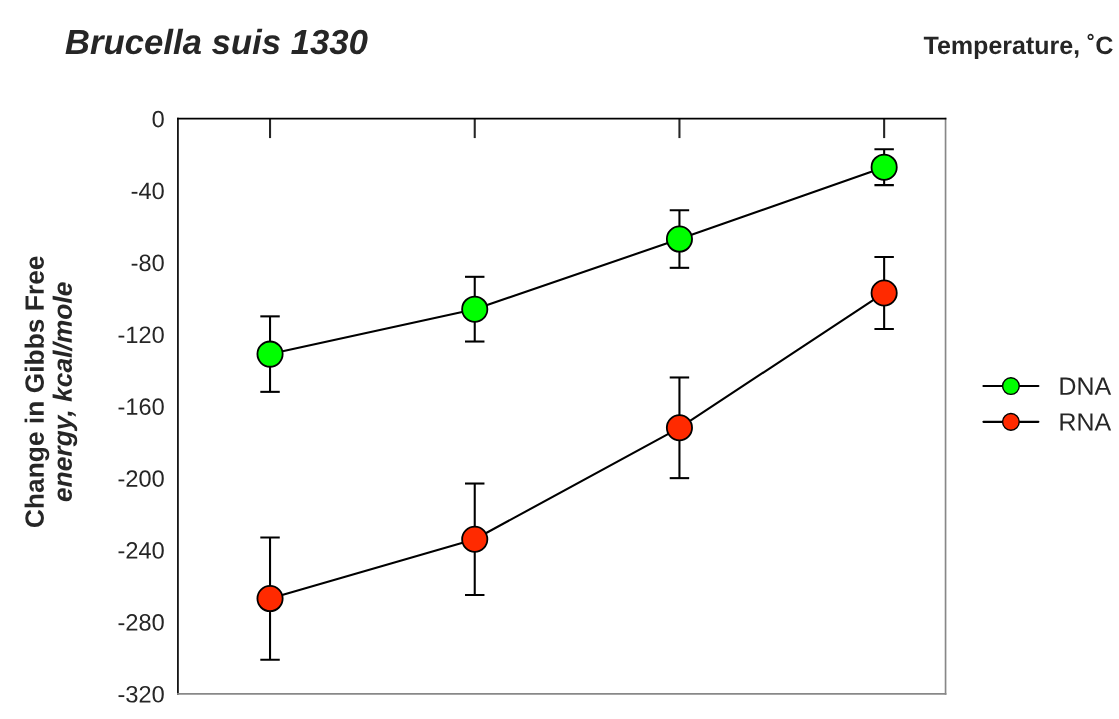 Image resolution: width=1119 pixels, height=719 pixels. Describe the element at coordinates (141, 407) in the screenshot. I see `y-tick-label: -160` at that location.